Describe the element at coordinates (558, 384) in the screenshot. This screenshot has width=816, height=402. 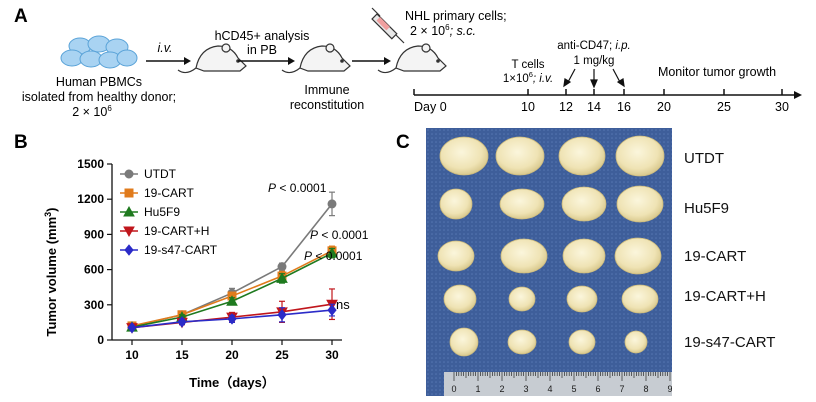
I see `ruler: 0 1 2 3 4 5 6 7 8 9` at that location.